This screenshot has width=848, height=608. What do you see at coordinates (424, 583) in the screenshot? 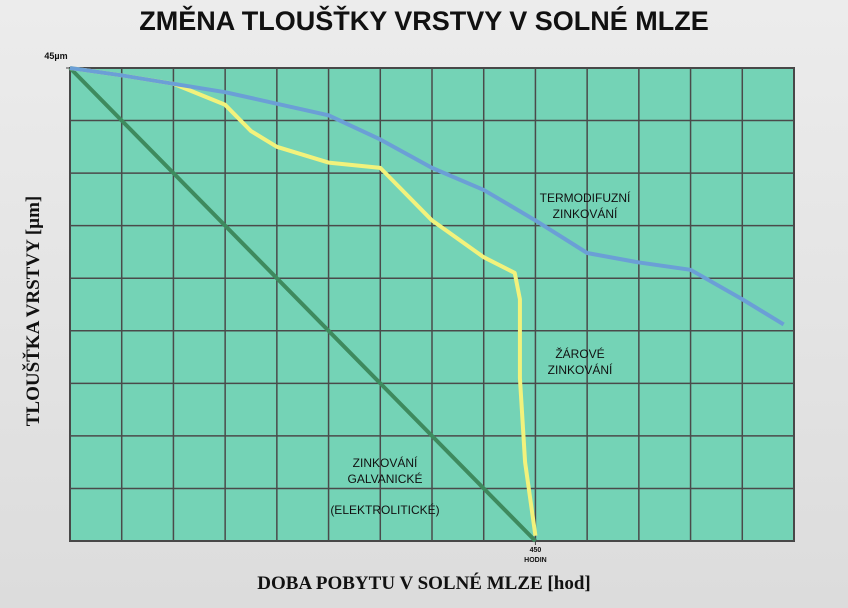
I see `x-axis-label: DOBA POBYTU V SOLNÉ MLZE [hod]` at bounding box center [424, 583].